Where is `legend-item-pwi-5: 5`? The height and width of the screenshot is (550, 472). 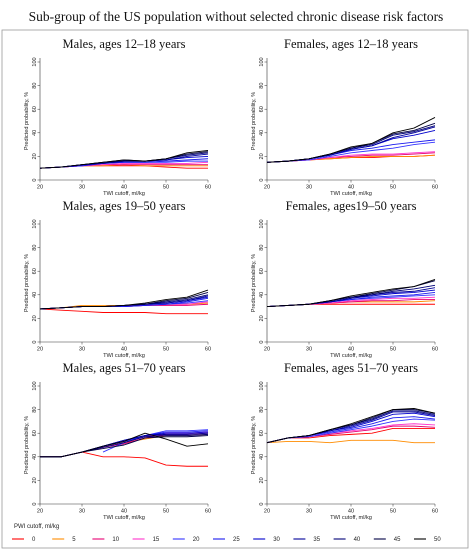 legend-item-pwi-5: 5 is located at coordinates (64, 540).